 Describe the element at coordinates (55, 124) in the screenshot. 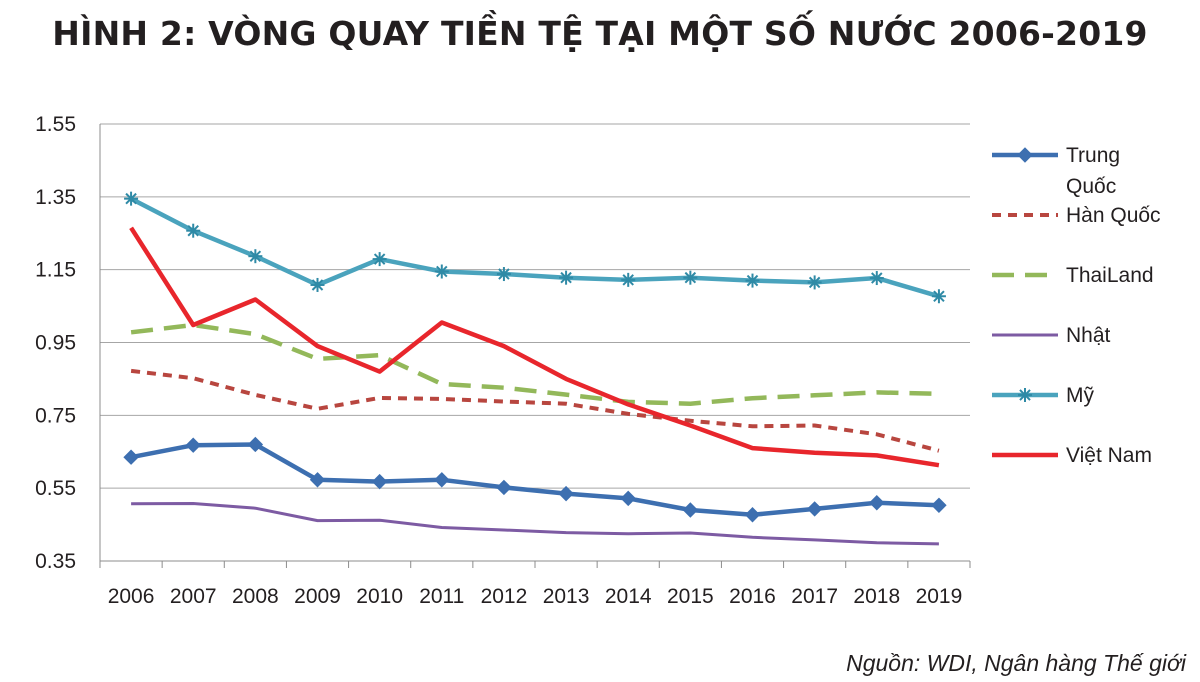

I see `y-tick-label: 1.55` at that location.